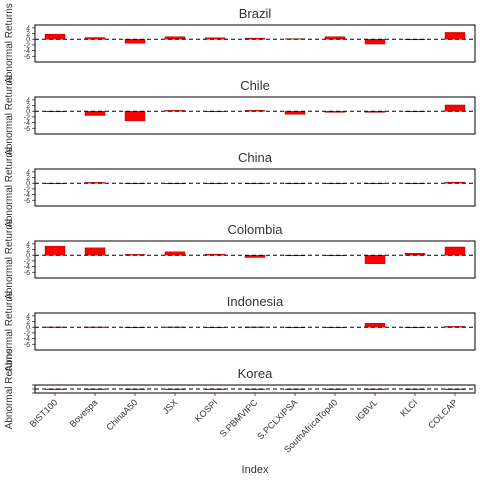  What do you see at coordinates (44, 413) in the screenshot?
I see `x-tick-label: BIST100` at bounding box center [44, 413].